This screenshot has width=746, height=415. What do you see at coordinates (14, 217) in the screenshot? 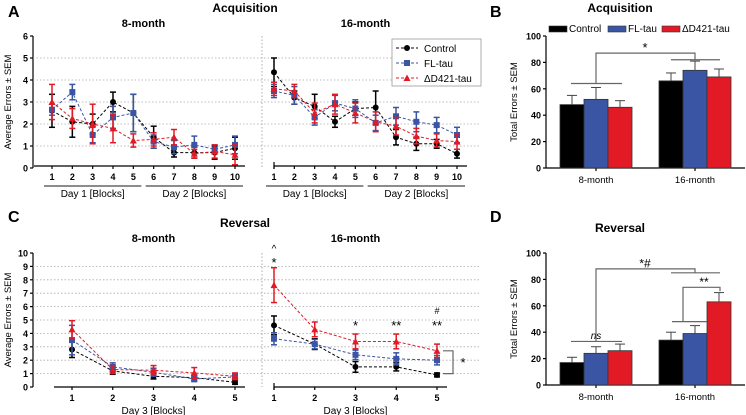
I see `panel-label-C: C` at bounding box center [14, 217].